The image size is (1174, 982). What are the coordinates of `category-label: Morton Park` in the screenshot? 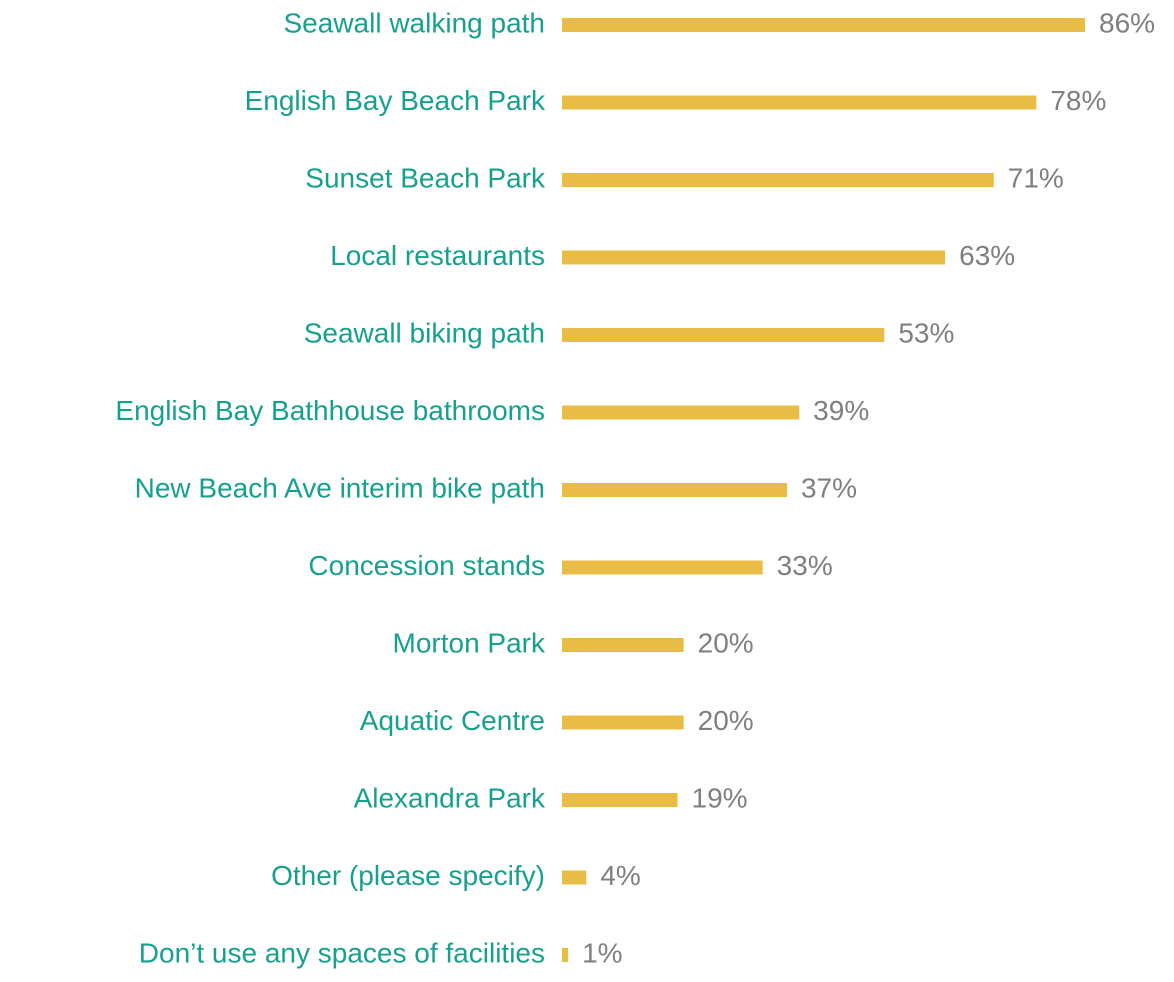 It's located at (469, 642).